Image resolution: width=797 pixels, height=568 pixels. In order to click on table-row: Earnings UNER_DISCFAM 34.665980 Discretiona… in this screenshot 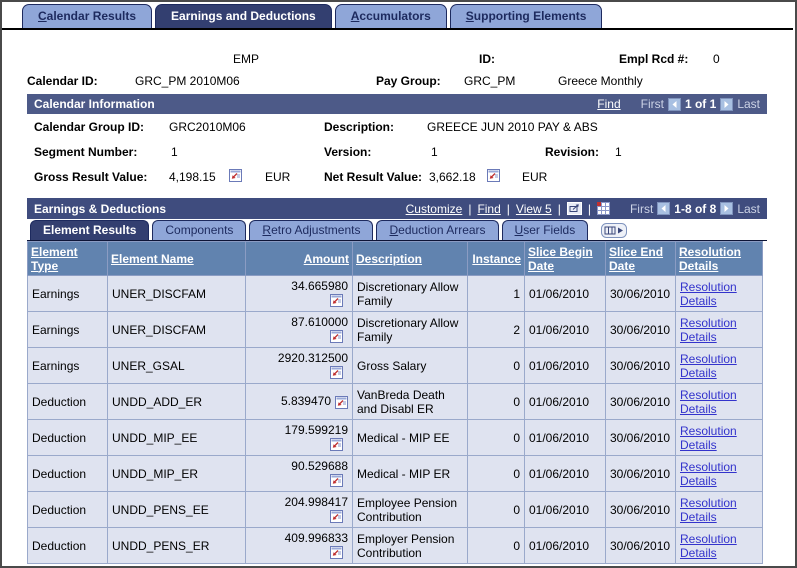, I will do `click(395, 293)`.